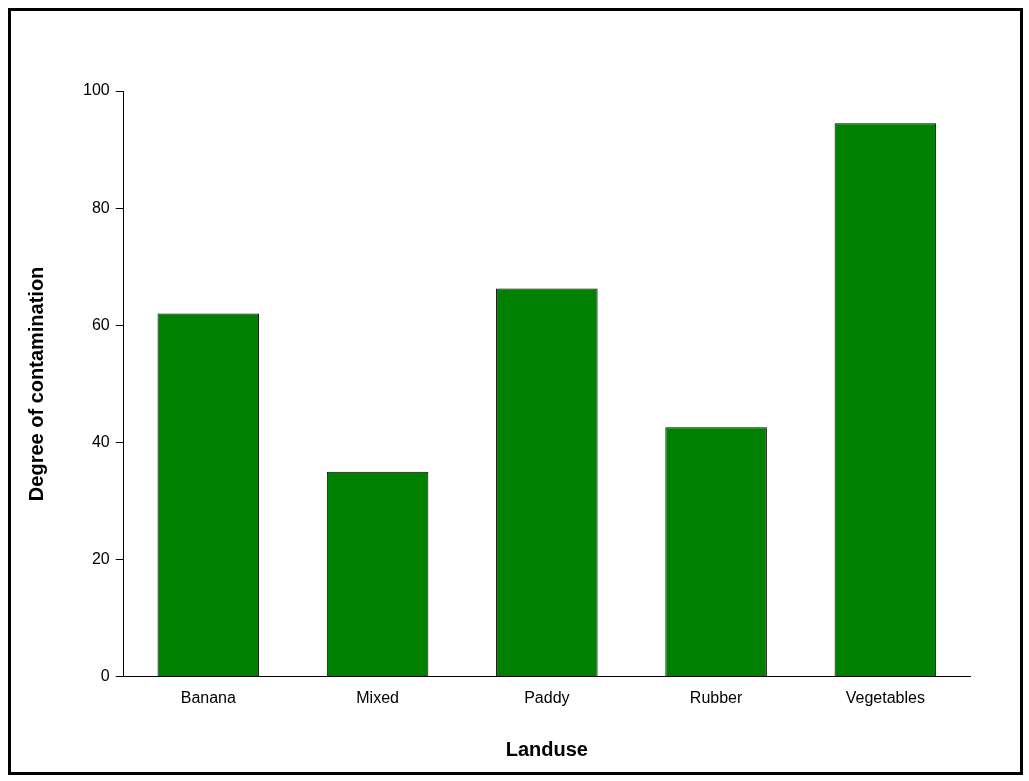 The width and height of the screenshot is (1029, 781). What do you see at coordinates (885, 697) in the screenshot?
I see `x-tick-label: Vegetables` at bounding box center [885, 697].